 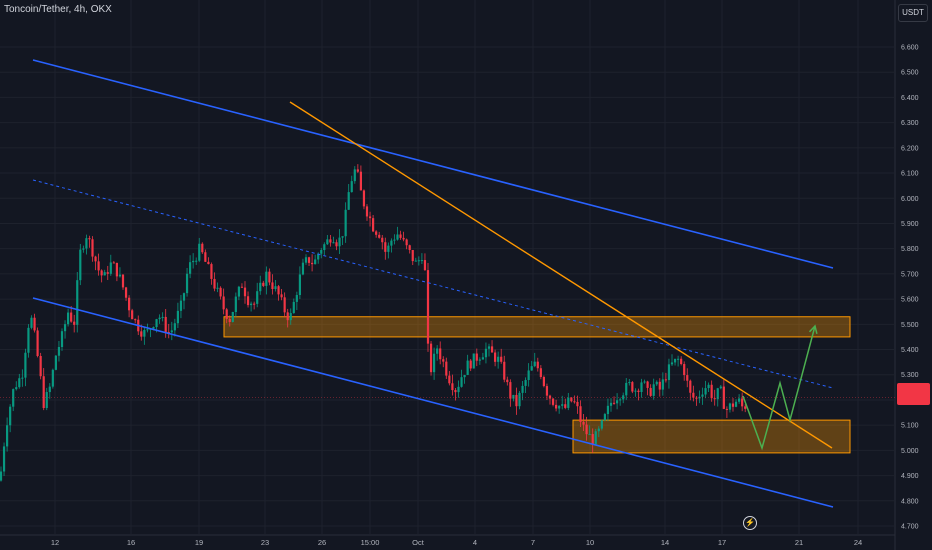 What do you see at coordinates (722, 542) in the screenshot?
I see `x-tick-label: 17` at bounding box center [722, 542].